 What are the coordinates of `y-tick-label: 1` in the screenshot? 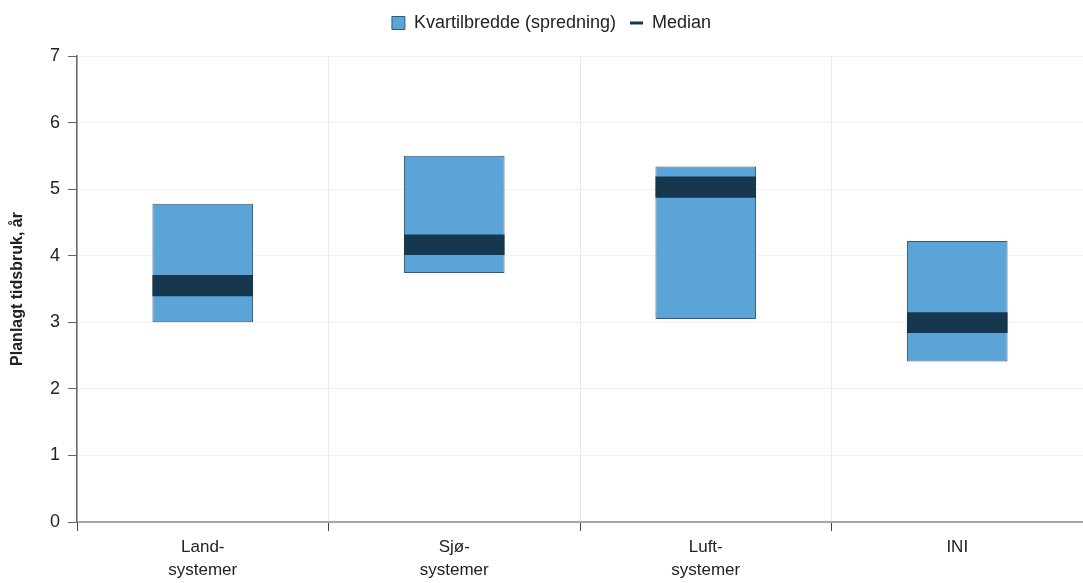 It's located at (54, 454).